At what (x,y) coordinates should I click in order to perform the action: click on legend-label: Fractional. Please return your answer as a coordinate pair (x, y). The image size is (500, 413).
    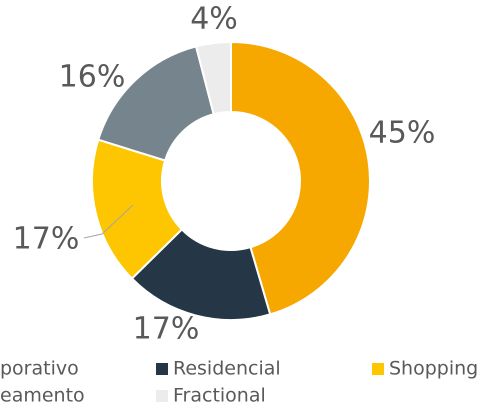
    Looking at the image, I should click on (219, 396).